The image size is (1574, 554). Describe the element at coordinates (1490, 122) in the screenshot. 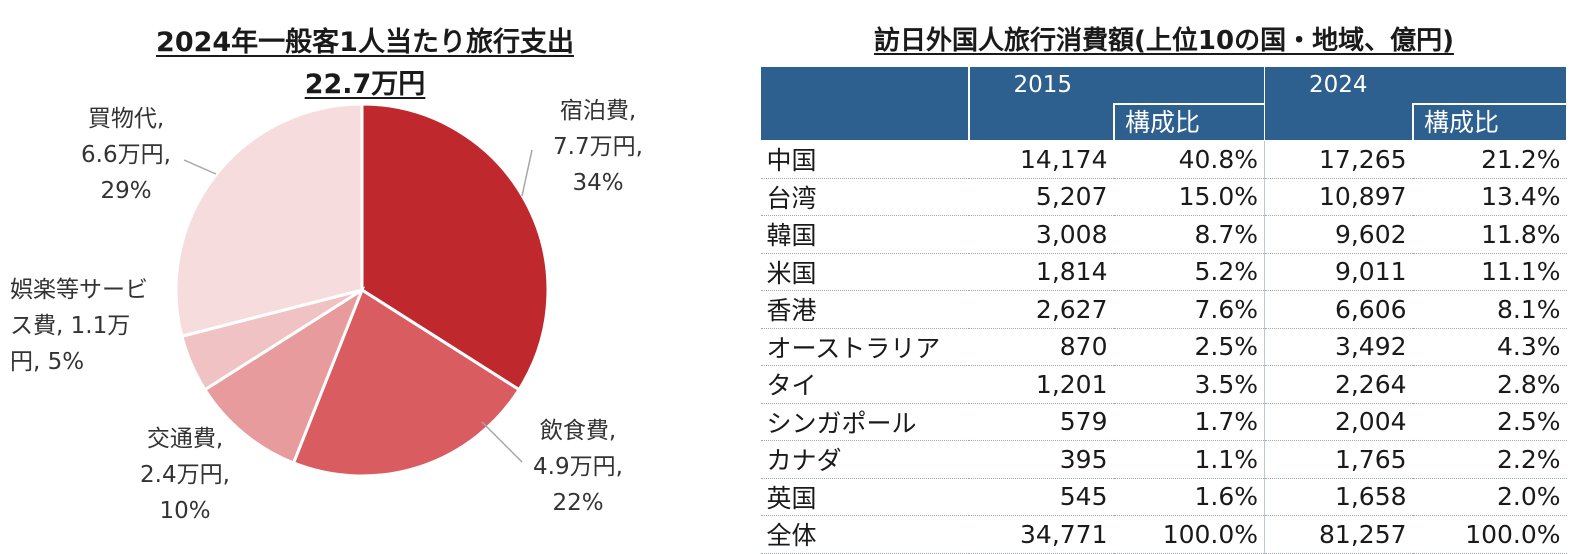

I see `header-ratio-2024-cell: 構成比` at that location.